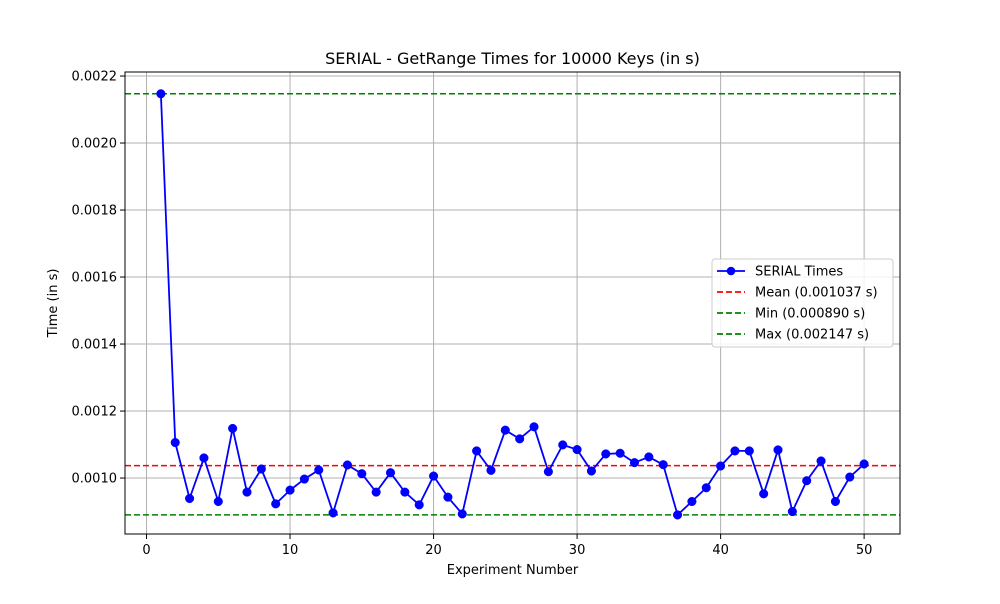  Describe the element at coordinates (95, 345) in the screenshot. I see `y-tick-label: 0.0014` at that location.